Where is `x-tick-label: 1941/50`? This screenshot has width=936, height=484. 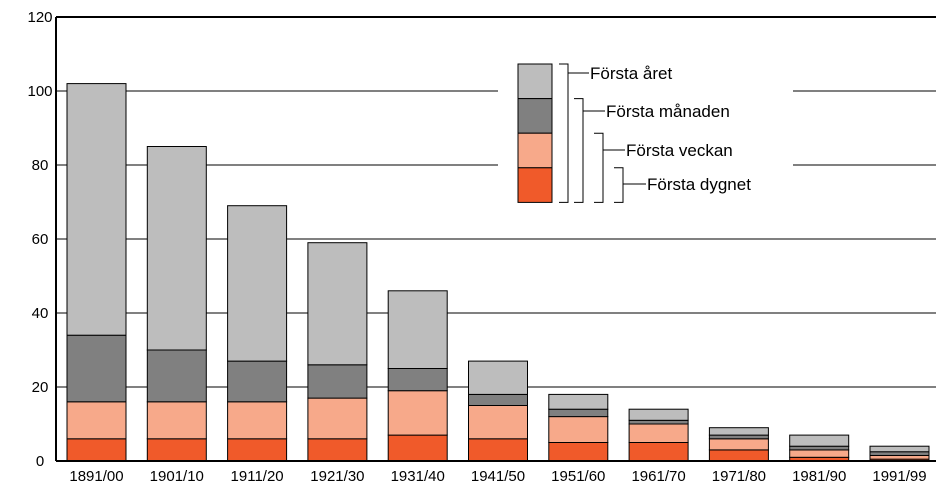
x-tick-label: 1941/50 is located at coordinates (498, 476).